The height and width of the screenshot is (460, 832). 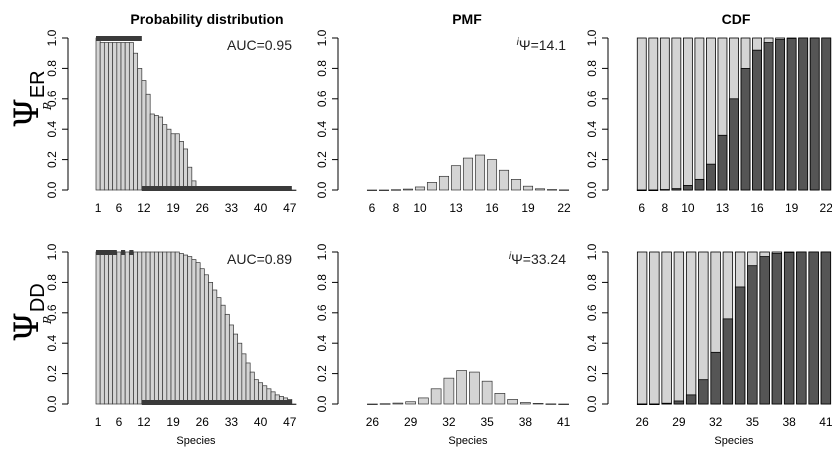 I want to click on x-tick-label: 10, so click(x=688, y=208).